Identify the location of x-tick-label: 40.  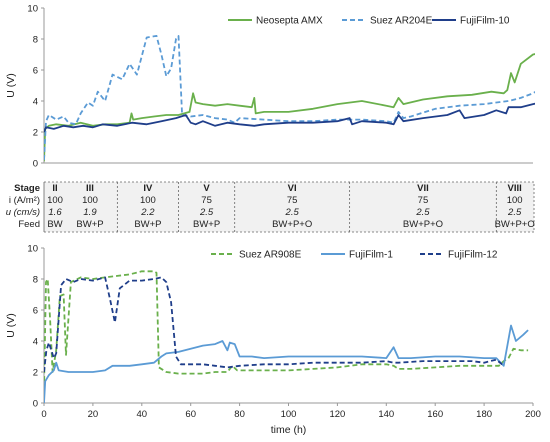
(142, 414).